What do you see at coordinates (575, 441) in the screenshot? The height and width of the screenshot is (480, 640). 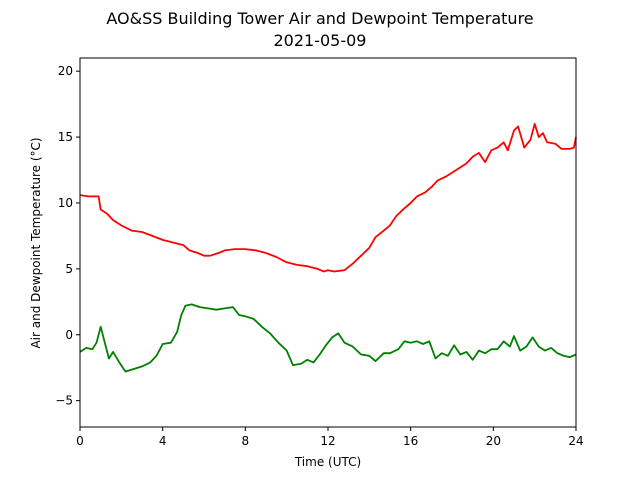 I see `x-tick-label: 24` at bounding box center [575, 441].